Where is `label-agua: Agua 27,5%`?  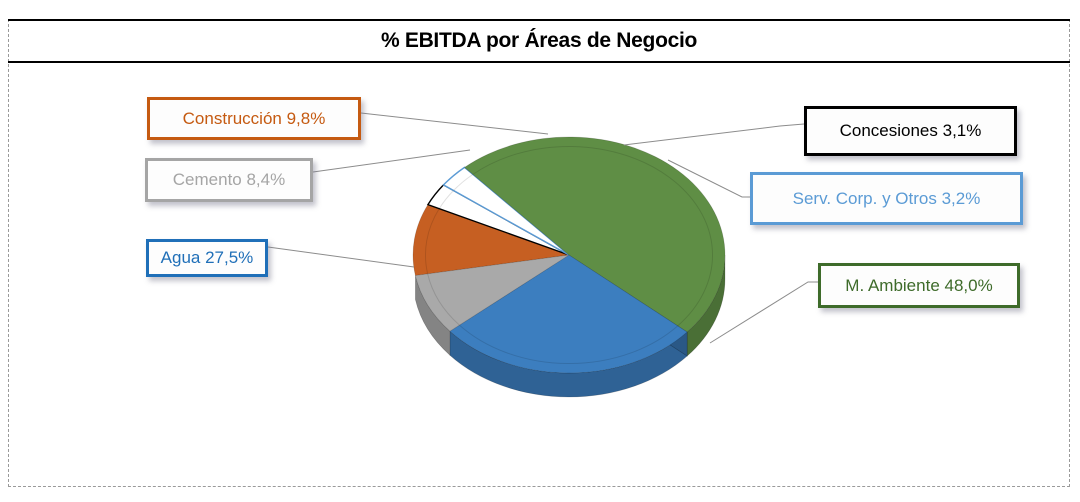
label-agua: Agua 27,5% is located at coordinates (207, 258).